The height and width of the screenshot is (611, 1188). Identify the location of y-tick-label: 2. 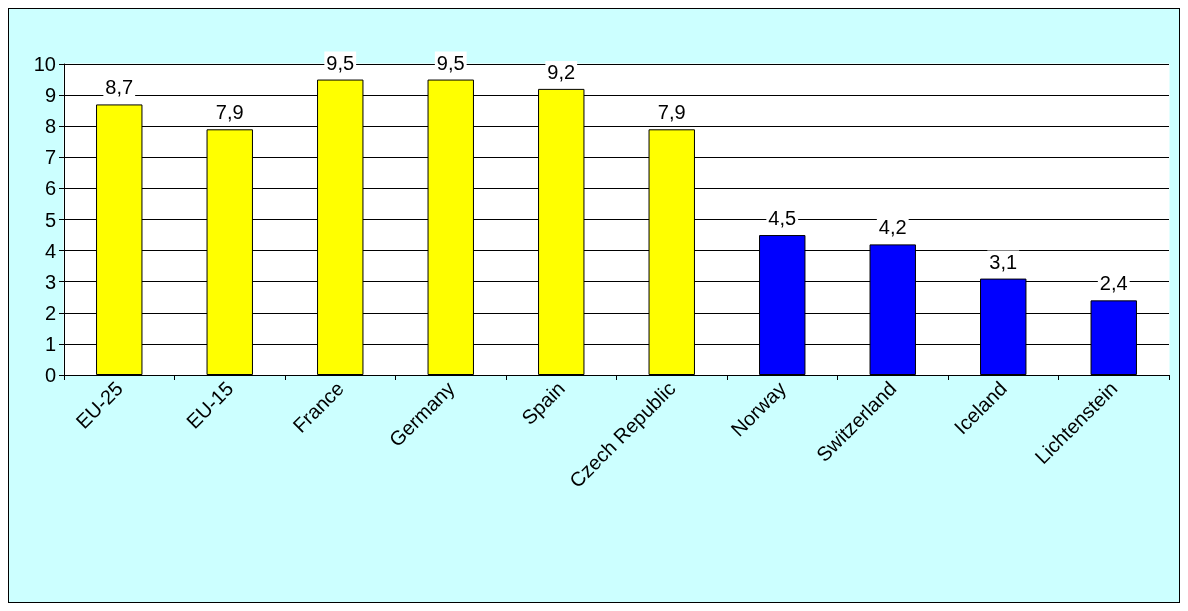
(50, 312).